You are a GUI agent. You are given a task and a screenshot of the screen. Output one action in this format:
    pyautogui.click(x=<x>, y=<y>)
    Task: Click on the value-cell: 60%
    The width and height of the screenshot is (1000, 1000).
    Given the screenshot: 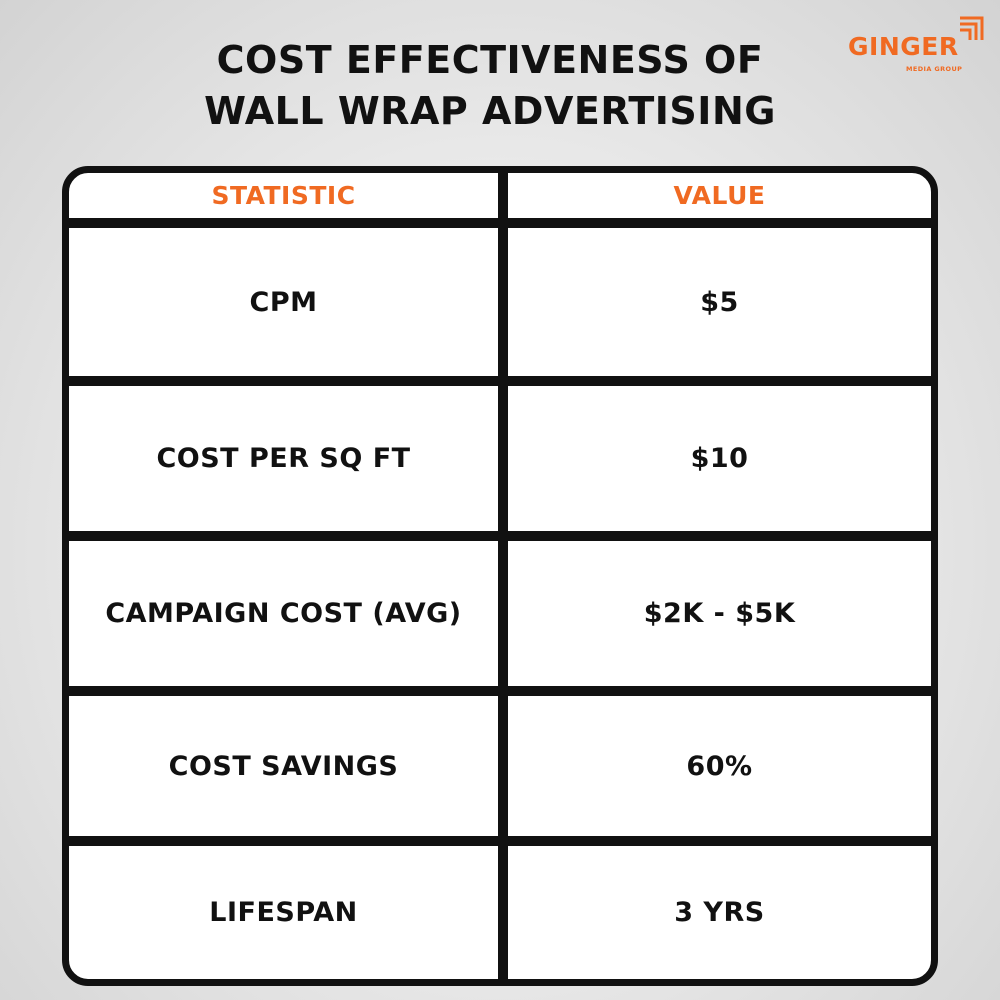 What is the action you would take?
    pyautogui.click(x=719, y=766)
    